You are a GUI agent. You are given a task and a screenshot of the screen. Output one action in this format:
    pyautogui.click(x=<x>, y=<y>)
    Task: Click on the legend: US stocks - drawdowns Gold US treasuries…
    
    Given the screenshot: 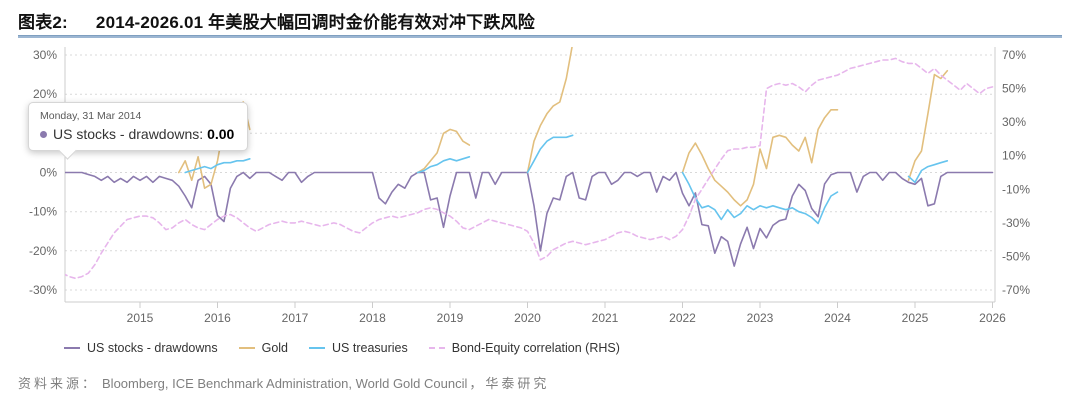 What is the action you would take?
    pyautogui.click(x=342, y=348)
    